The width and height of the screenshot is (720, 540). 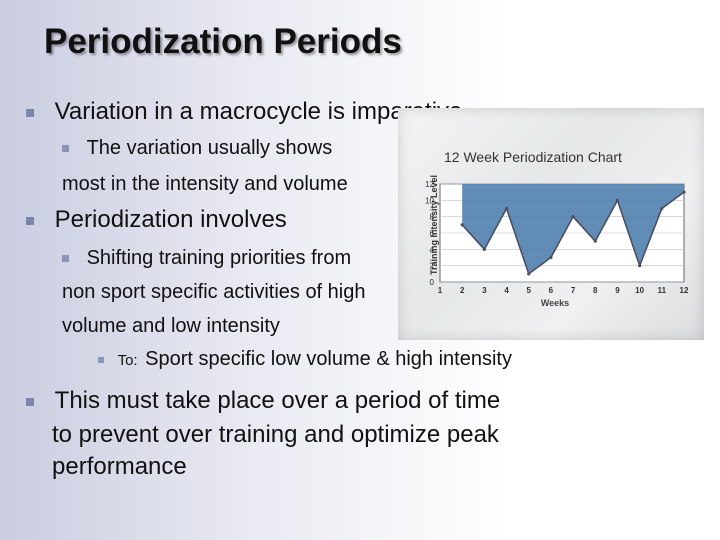 I want to click on y-tick-label: 6, so click(x=432, y=233).